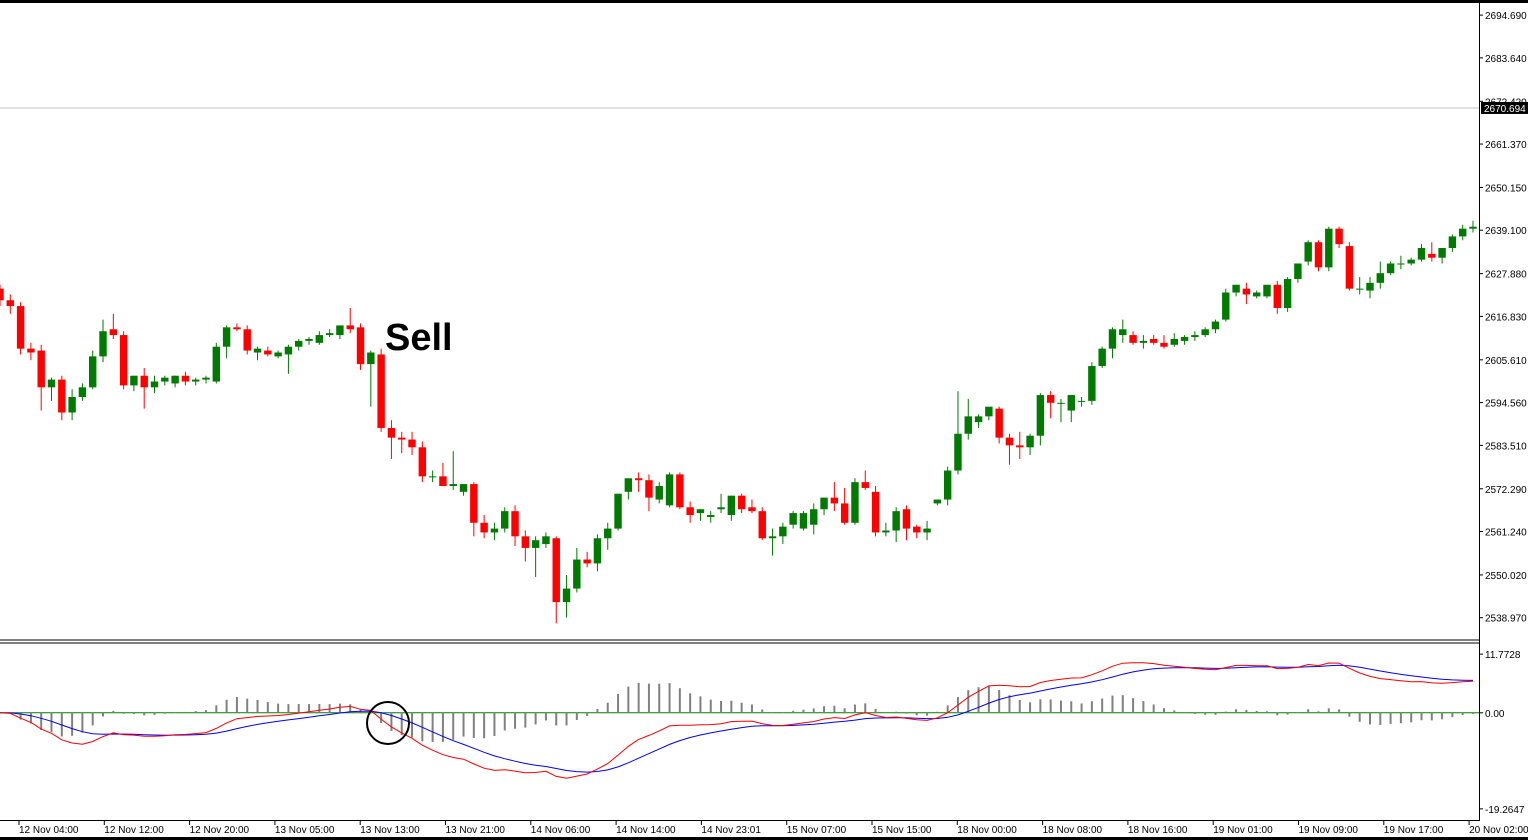 Image resolution: width=1528 pixels, height=840 pixels. Describe the element at coordinates (731, 830) in the screenshot. I see `time-tick-label: 14 Nov 23:01` at that location.